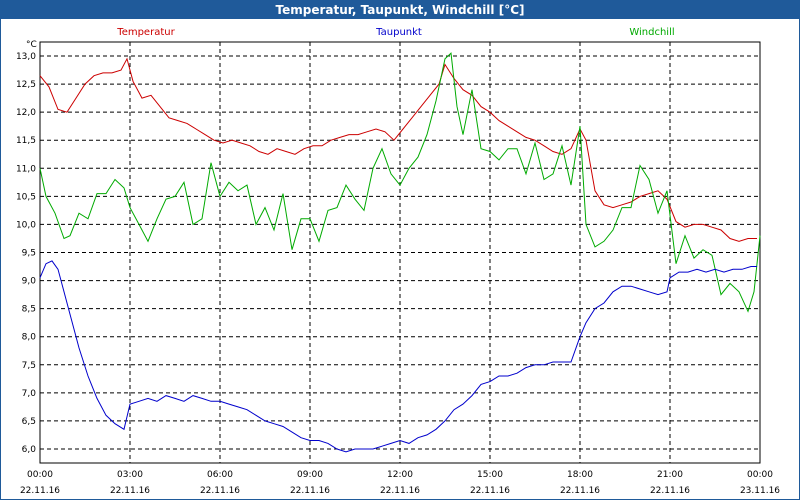 The width and height of the screenshot is (800, 500). Describe the element at coordinates (26, 197) in the screenshot. I see `y-tick-label: 10,5` at that location.